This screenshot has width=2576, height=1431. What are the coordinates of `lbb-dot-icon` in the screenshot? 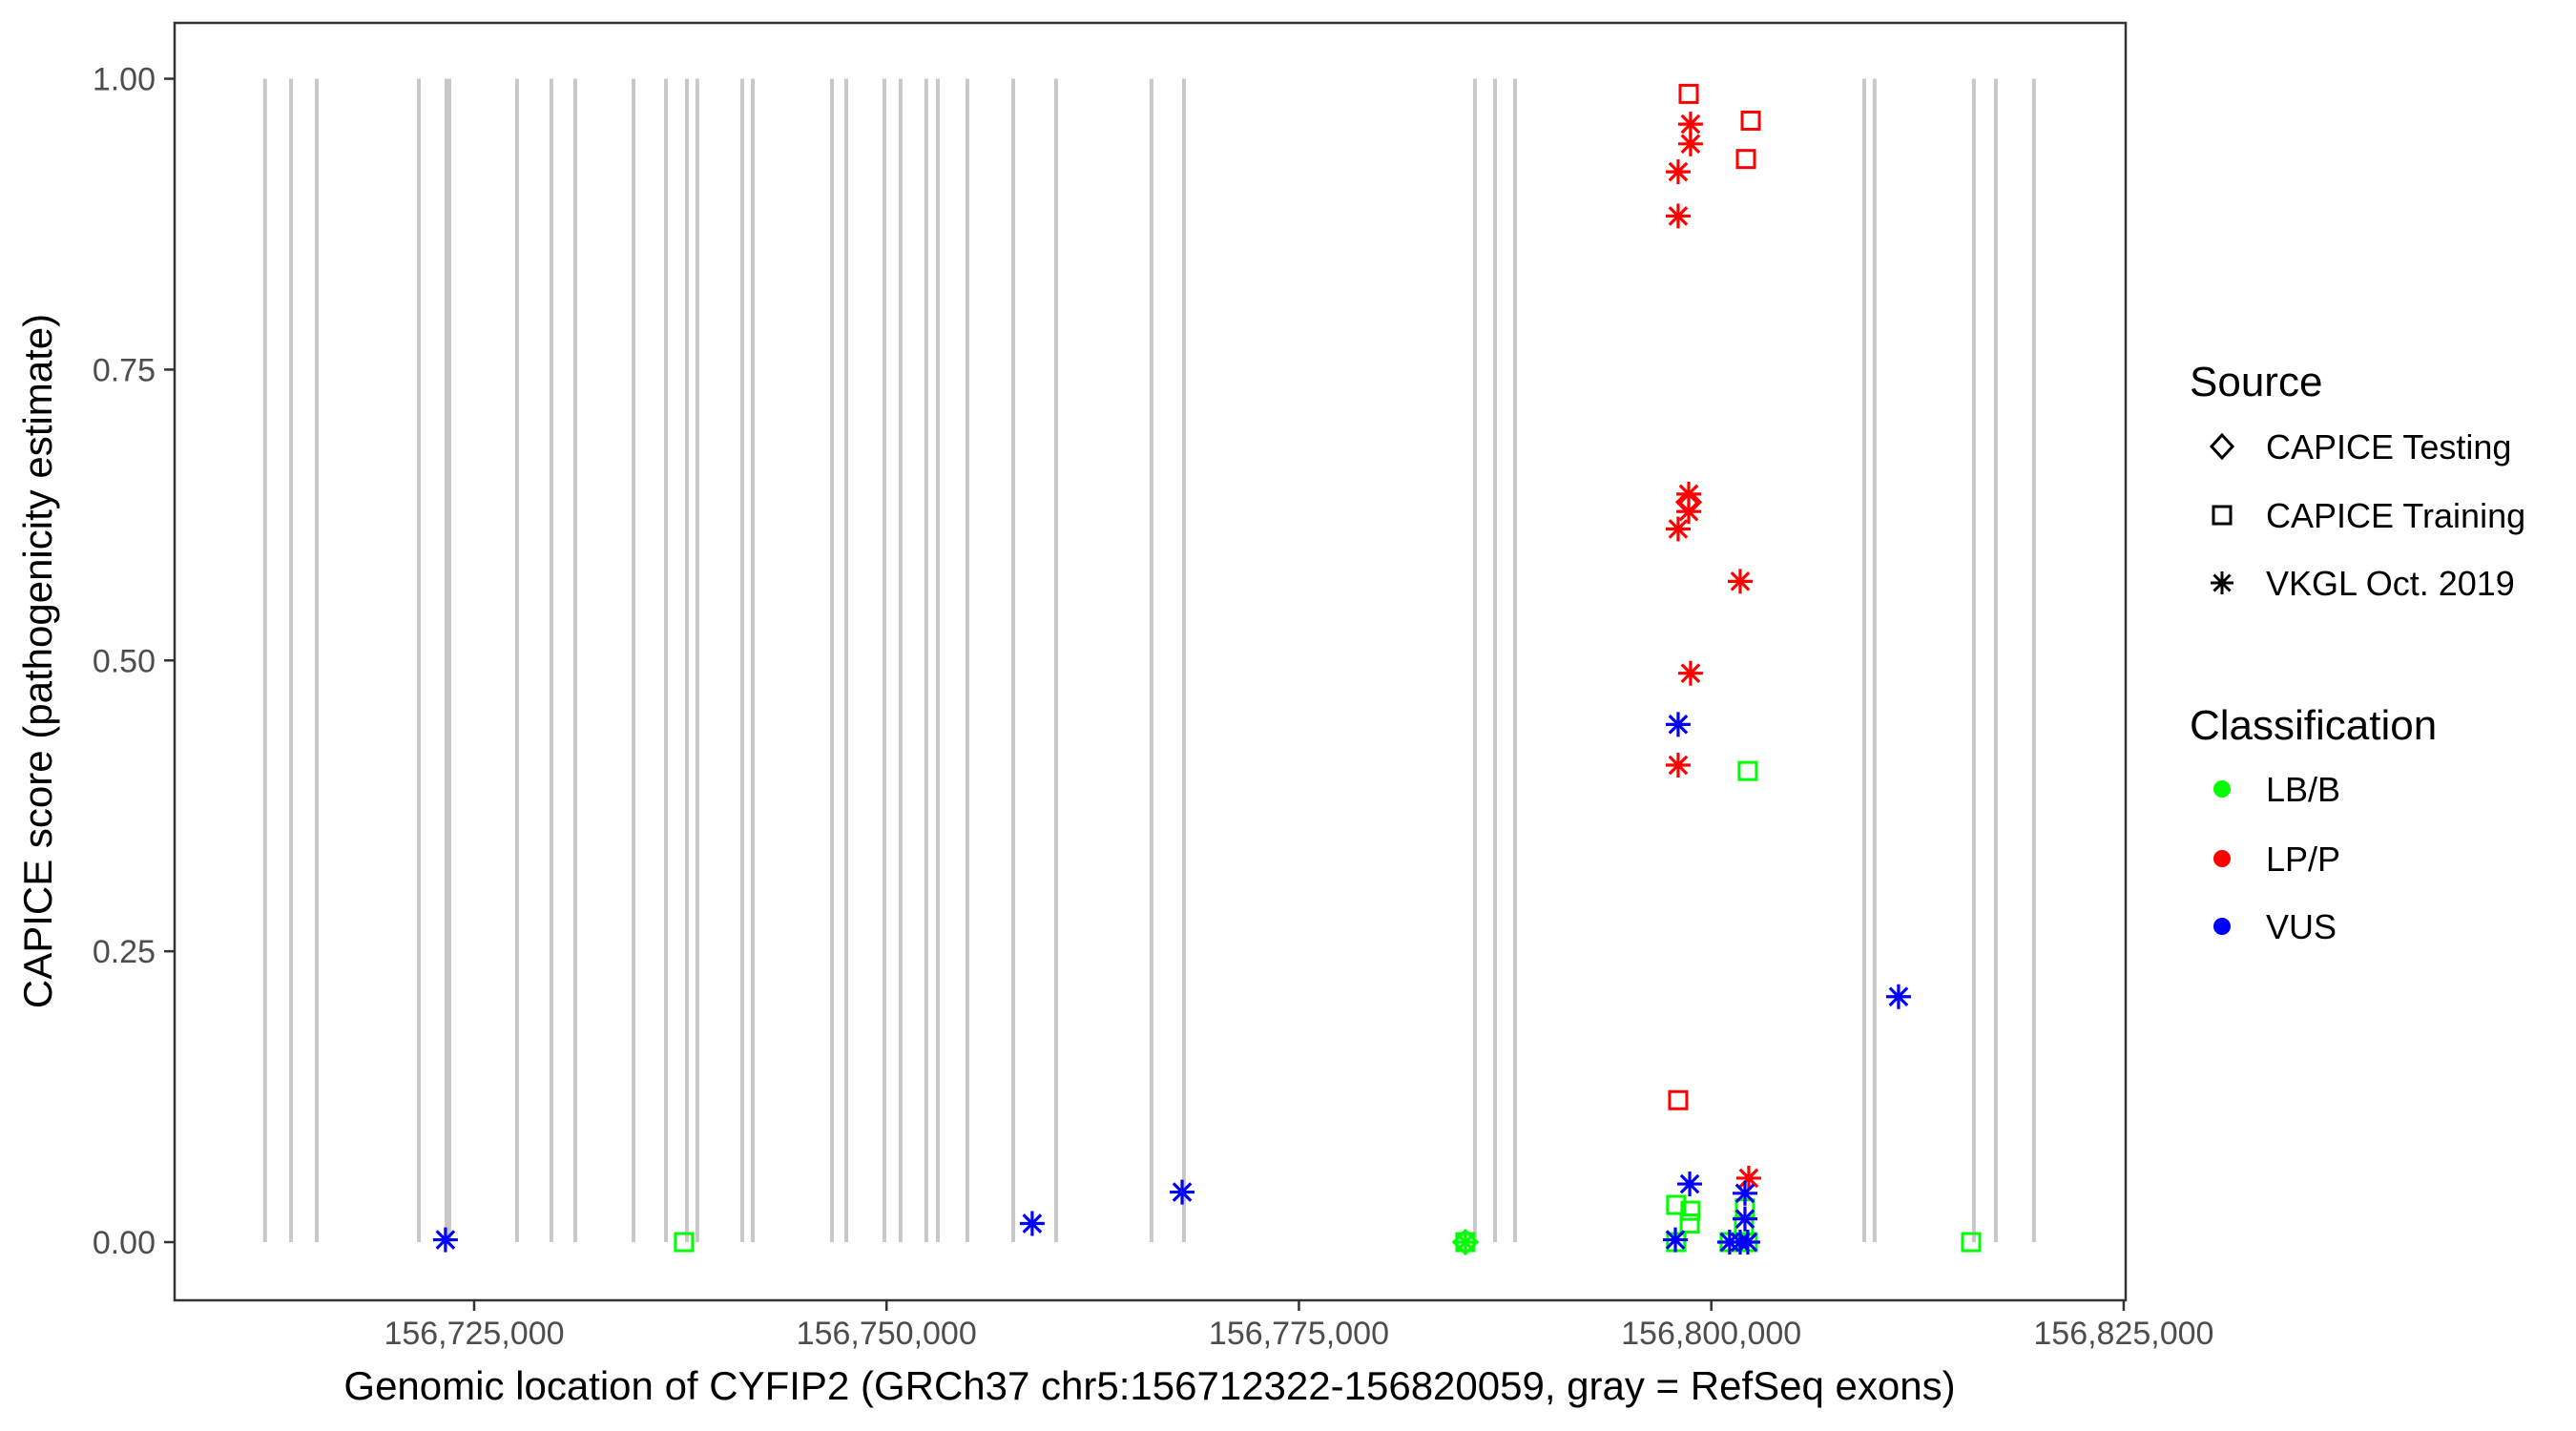 It's located at (2222, 789).